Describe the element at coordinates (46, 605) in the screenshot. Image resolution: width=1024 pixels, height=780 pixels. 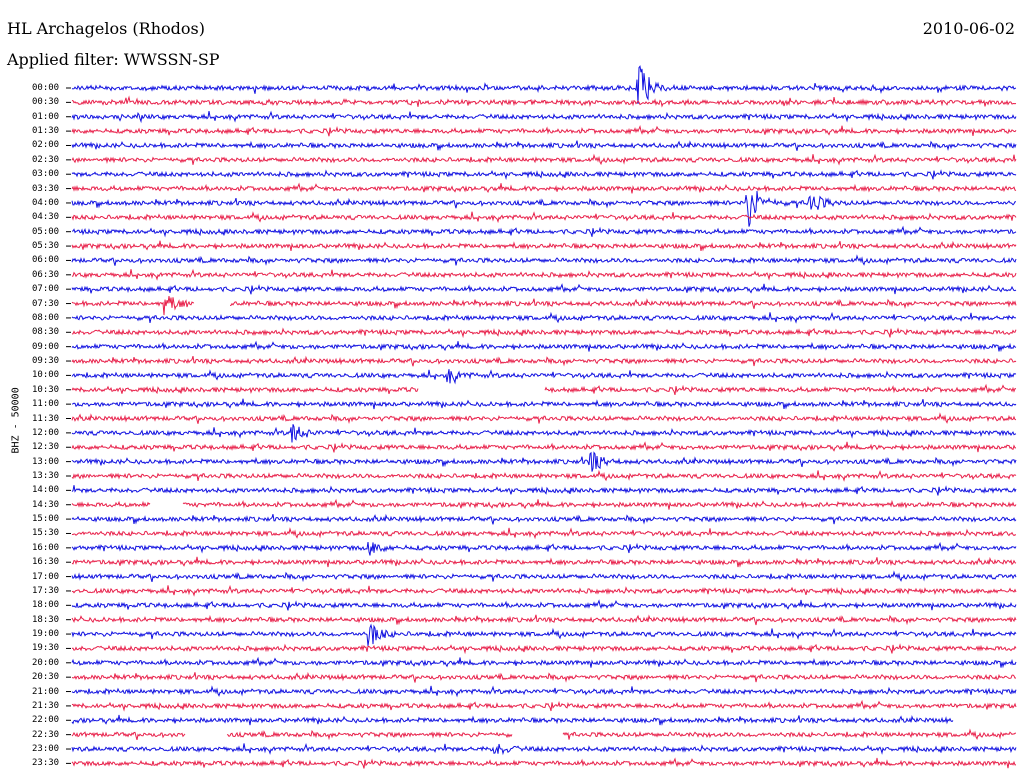
I see `time-label: 18:00` at that location.